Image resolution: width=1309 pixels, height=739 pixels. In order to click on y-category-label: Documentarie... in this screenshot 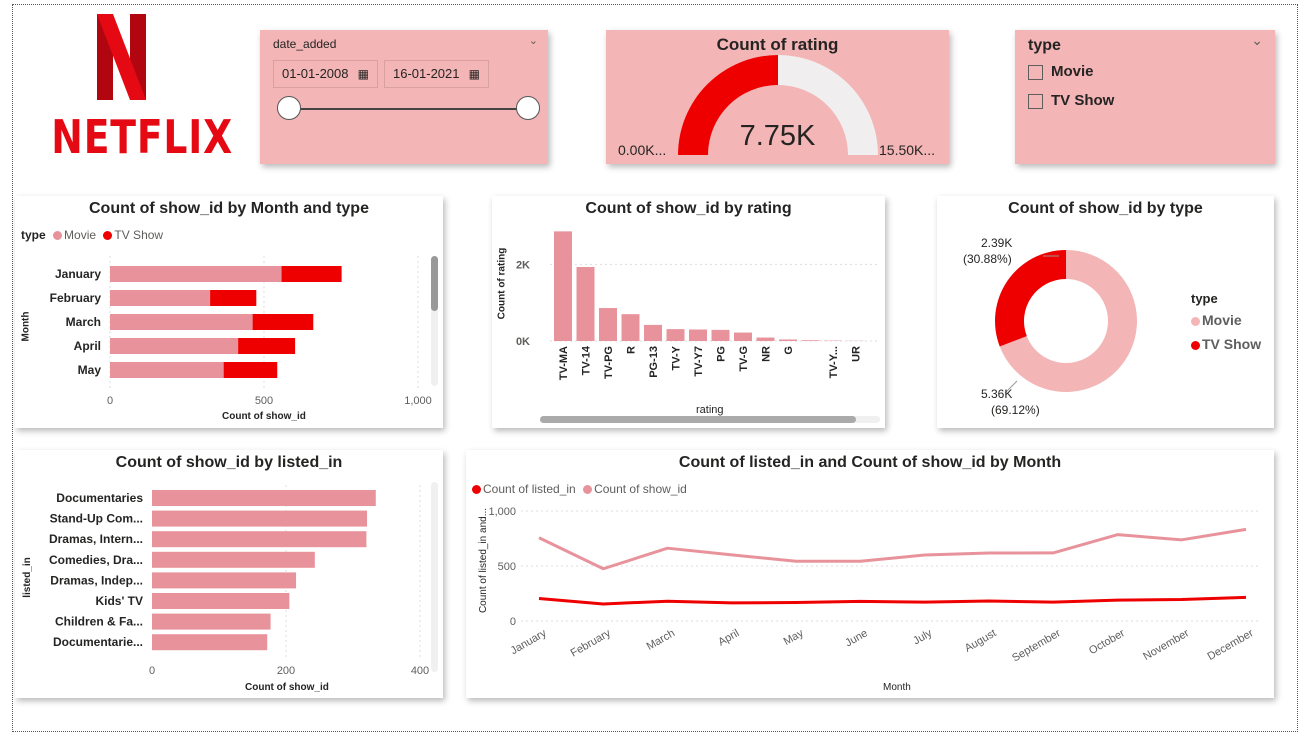, I will do `click(98, 642)`.